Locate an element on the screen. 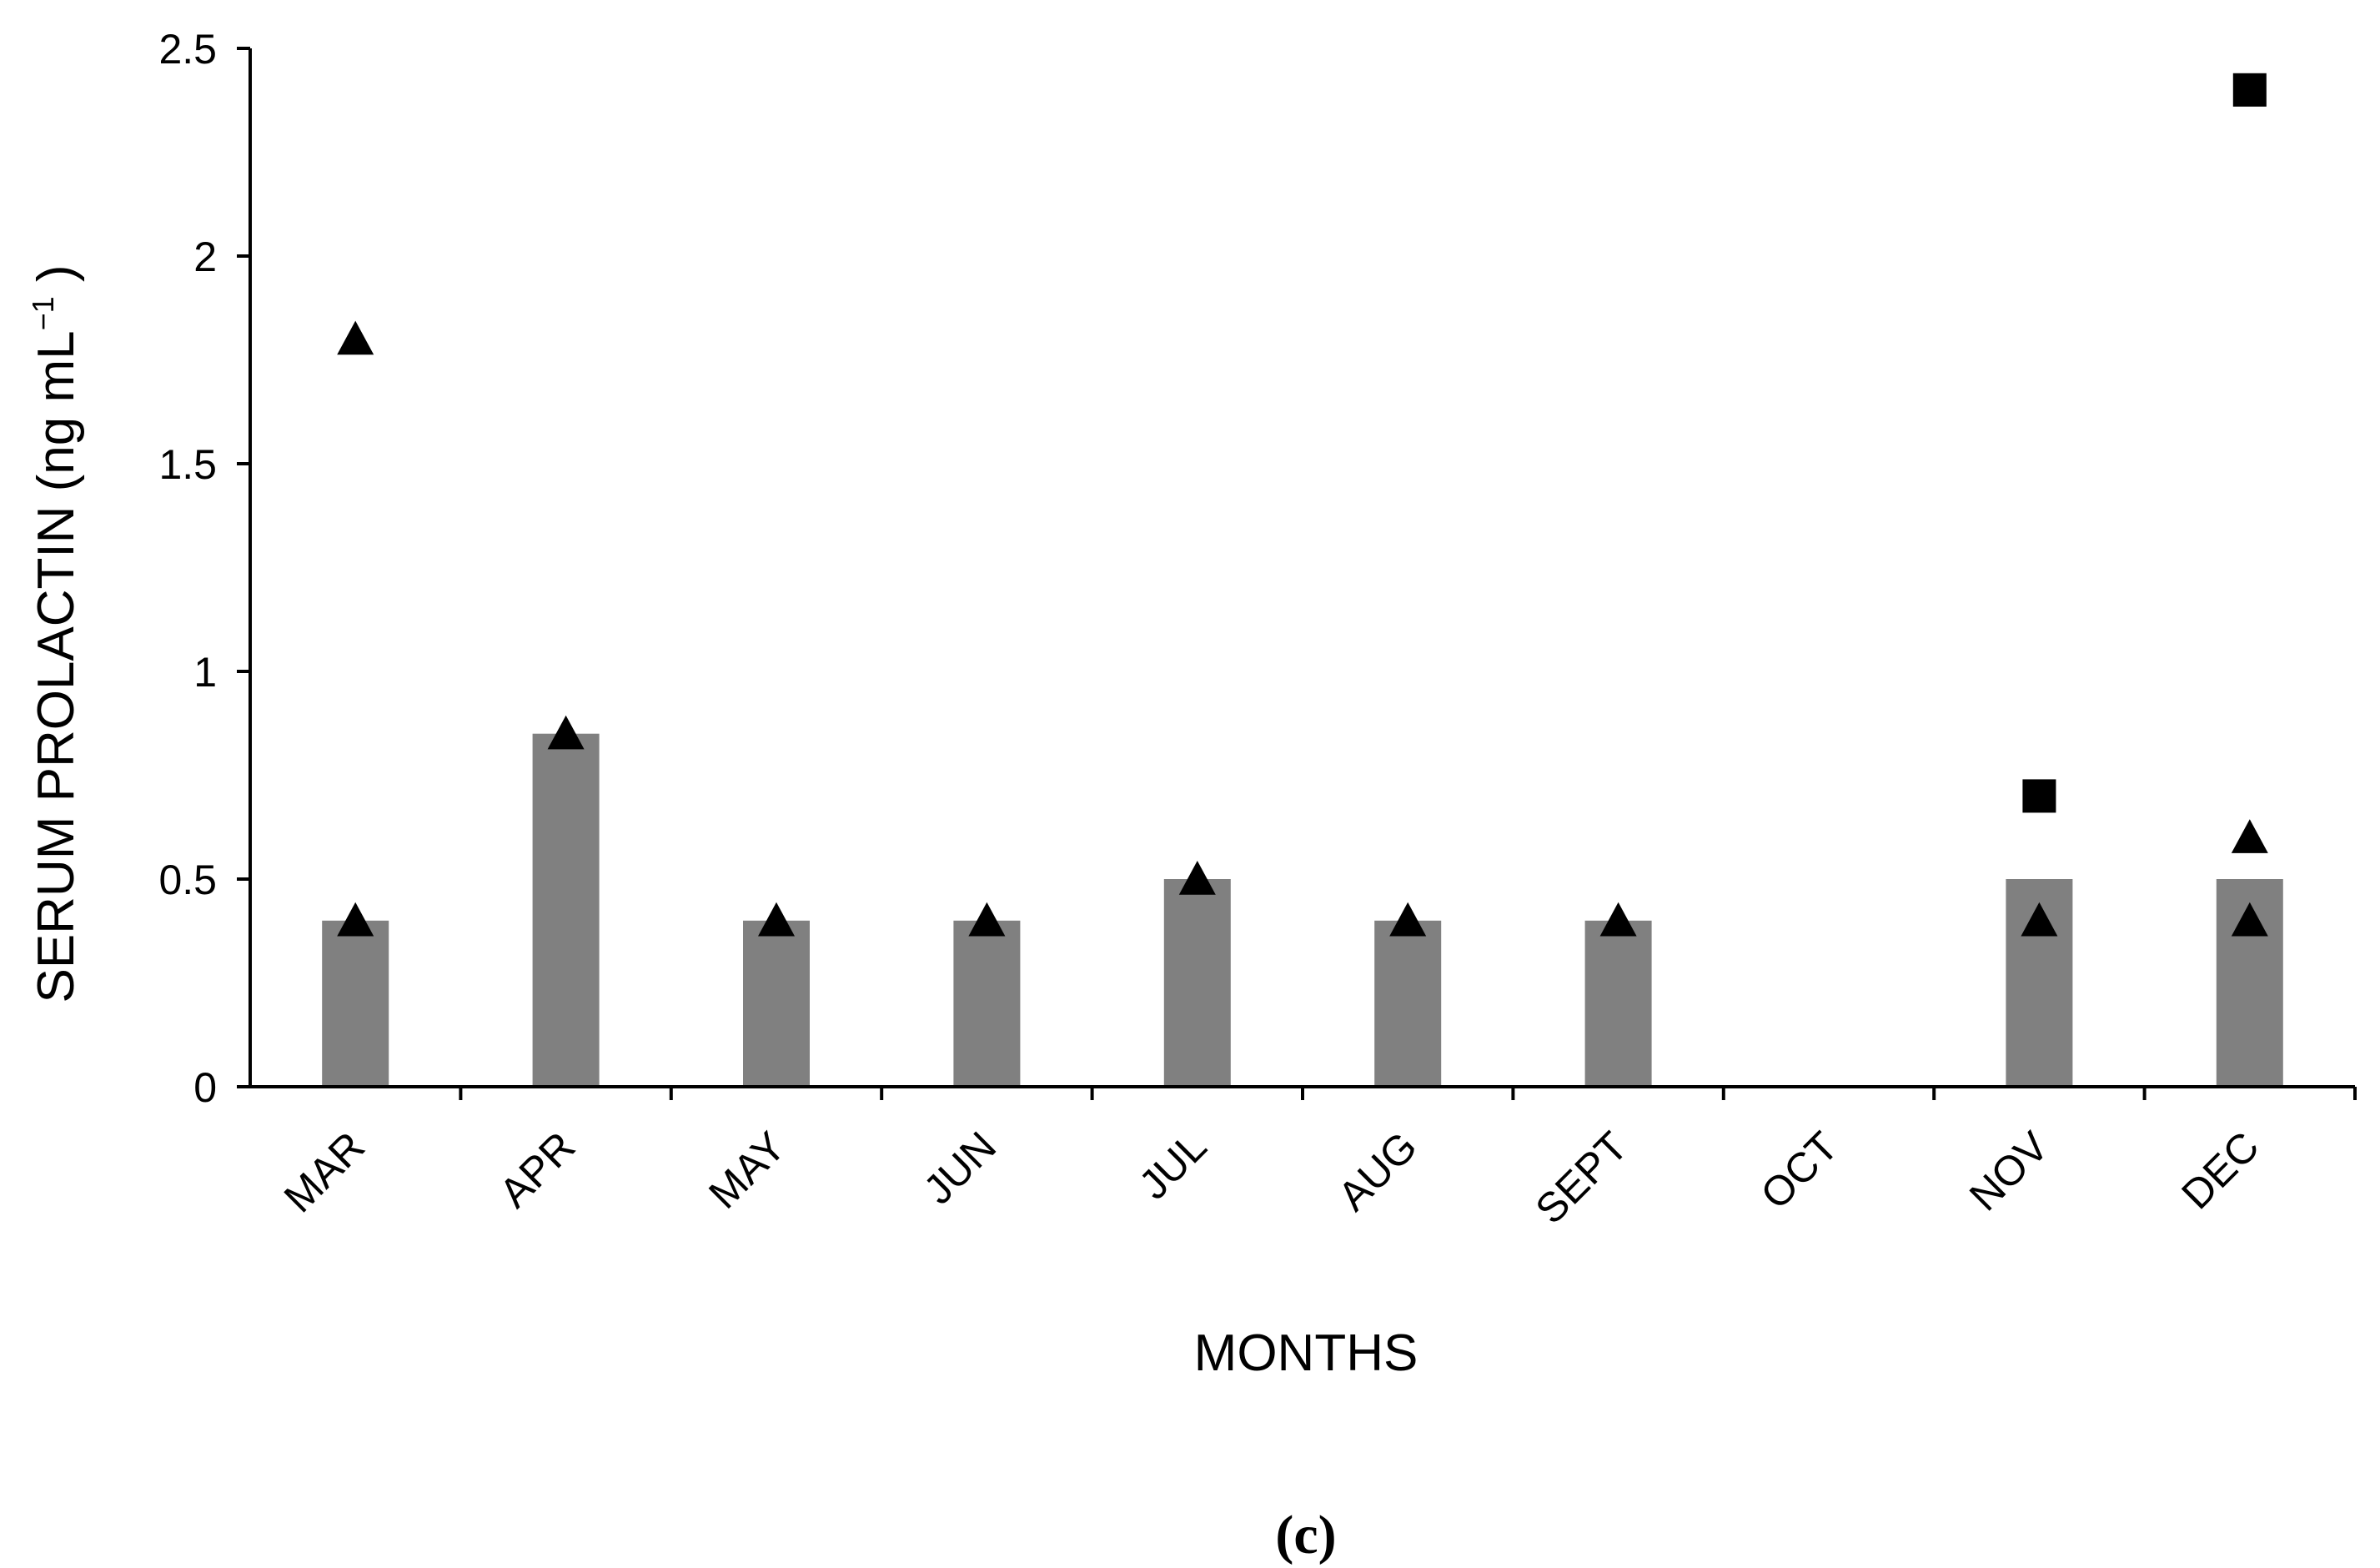 The width and height of the screenshot is (2380, 1568). y-axis-title-main: SERUM PROLACTIN (ng mL is located at coordinates (57, 666).